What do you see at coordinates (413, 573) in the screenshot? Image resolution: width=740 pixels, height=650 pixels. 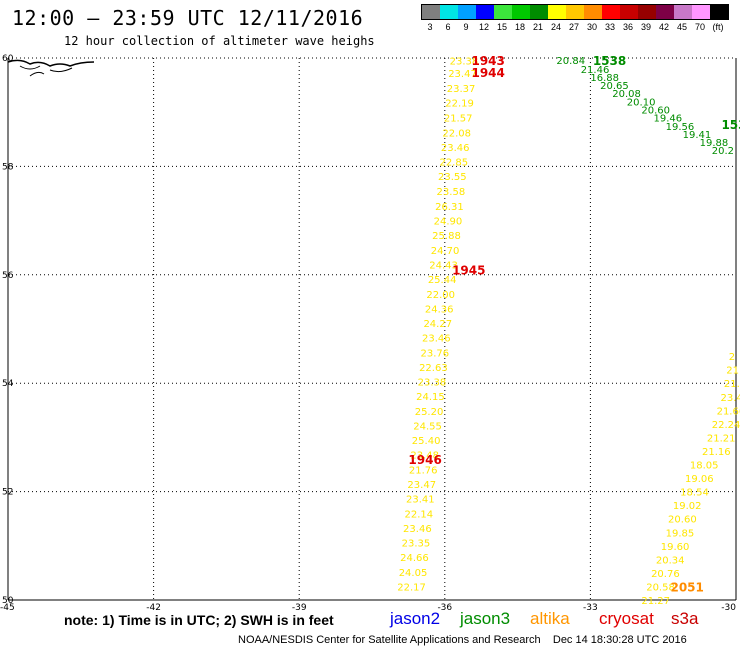 I see `swh-value: 24.05` at bounding box center [413, 573].